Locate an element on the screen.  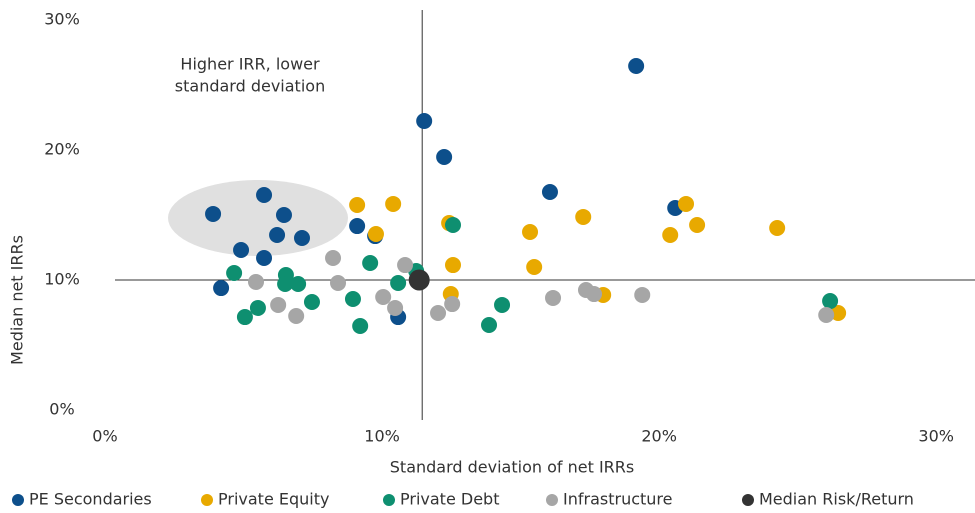
x-tick-label: 10% is located at coordinates (382, 436).